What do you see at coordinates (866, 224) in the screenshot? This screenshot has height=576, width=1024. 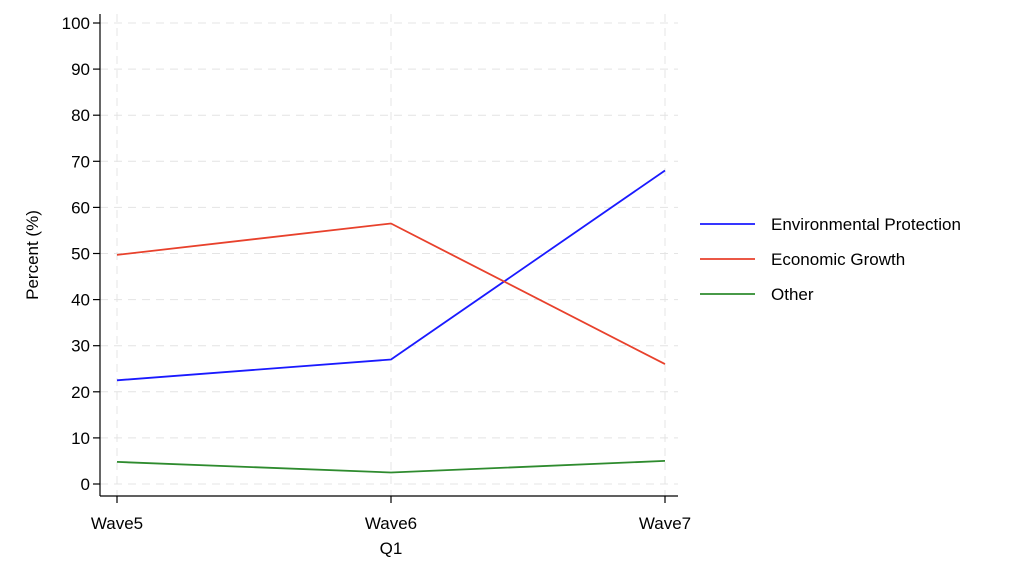 I see `legend-label: Environmental Protection` at bounding box center [866, 224].